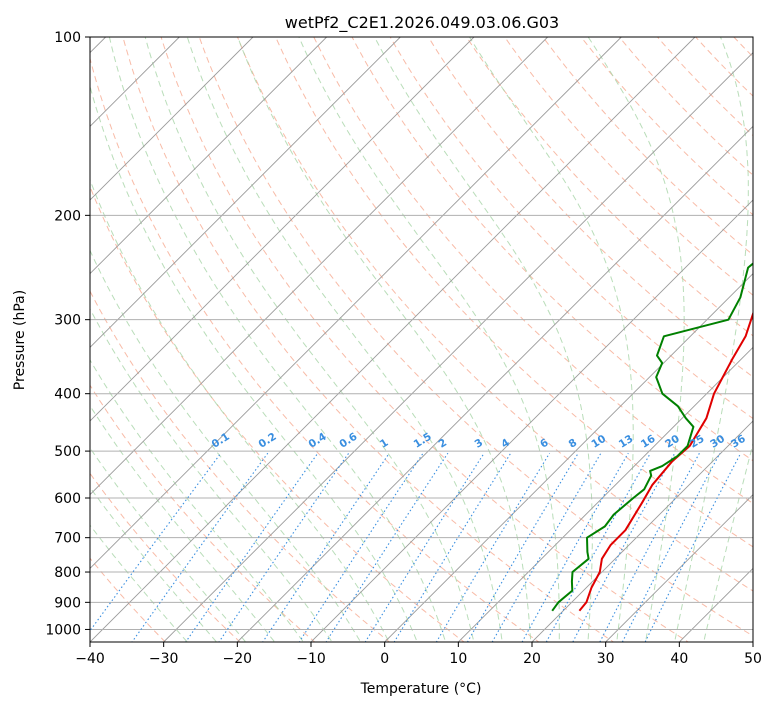 The image size is (775, 708). Describe the element at coordinates (67, 216) in the screenshot. I see `y-tick-label: 200` at that location.